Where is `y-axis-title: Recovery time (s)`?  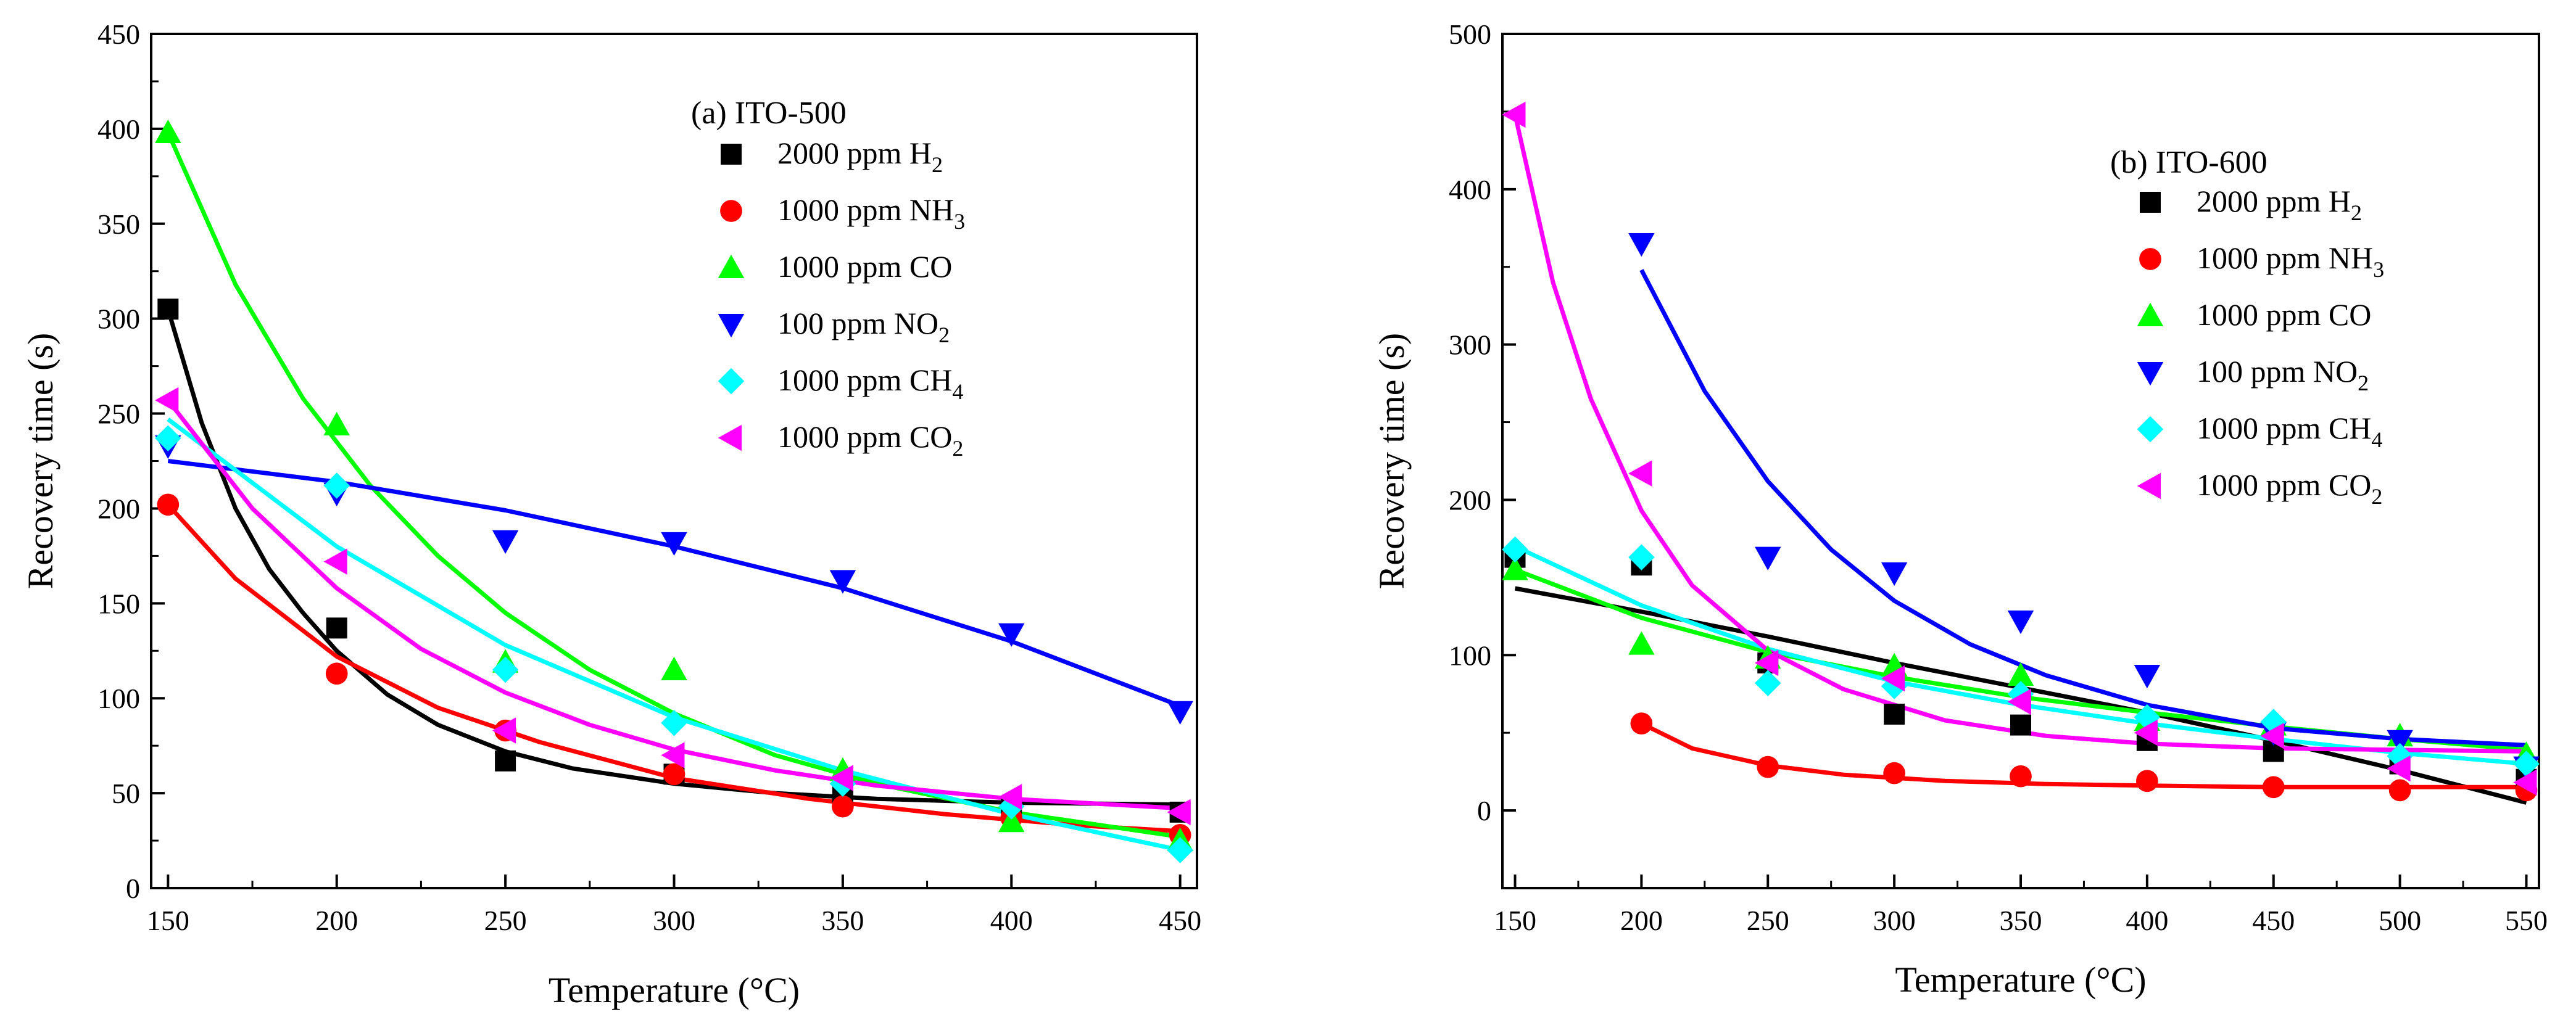
y-axis-title: Recovery time (s) is located at coordinates (40, 461).